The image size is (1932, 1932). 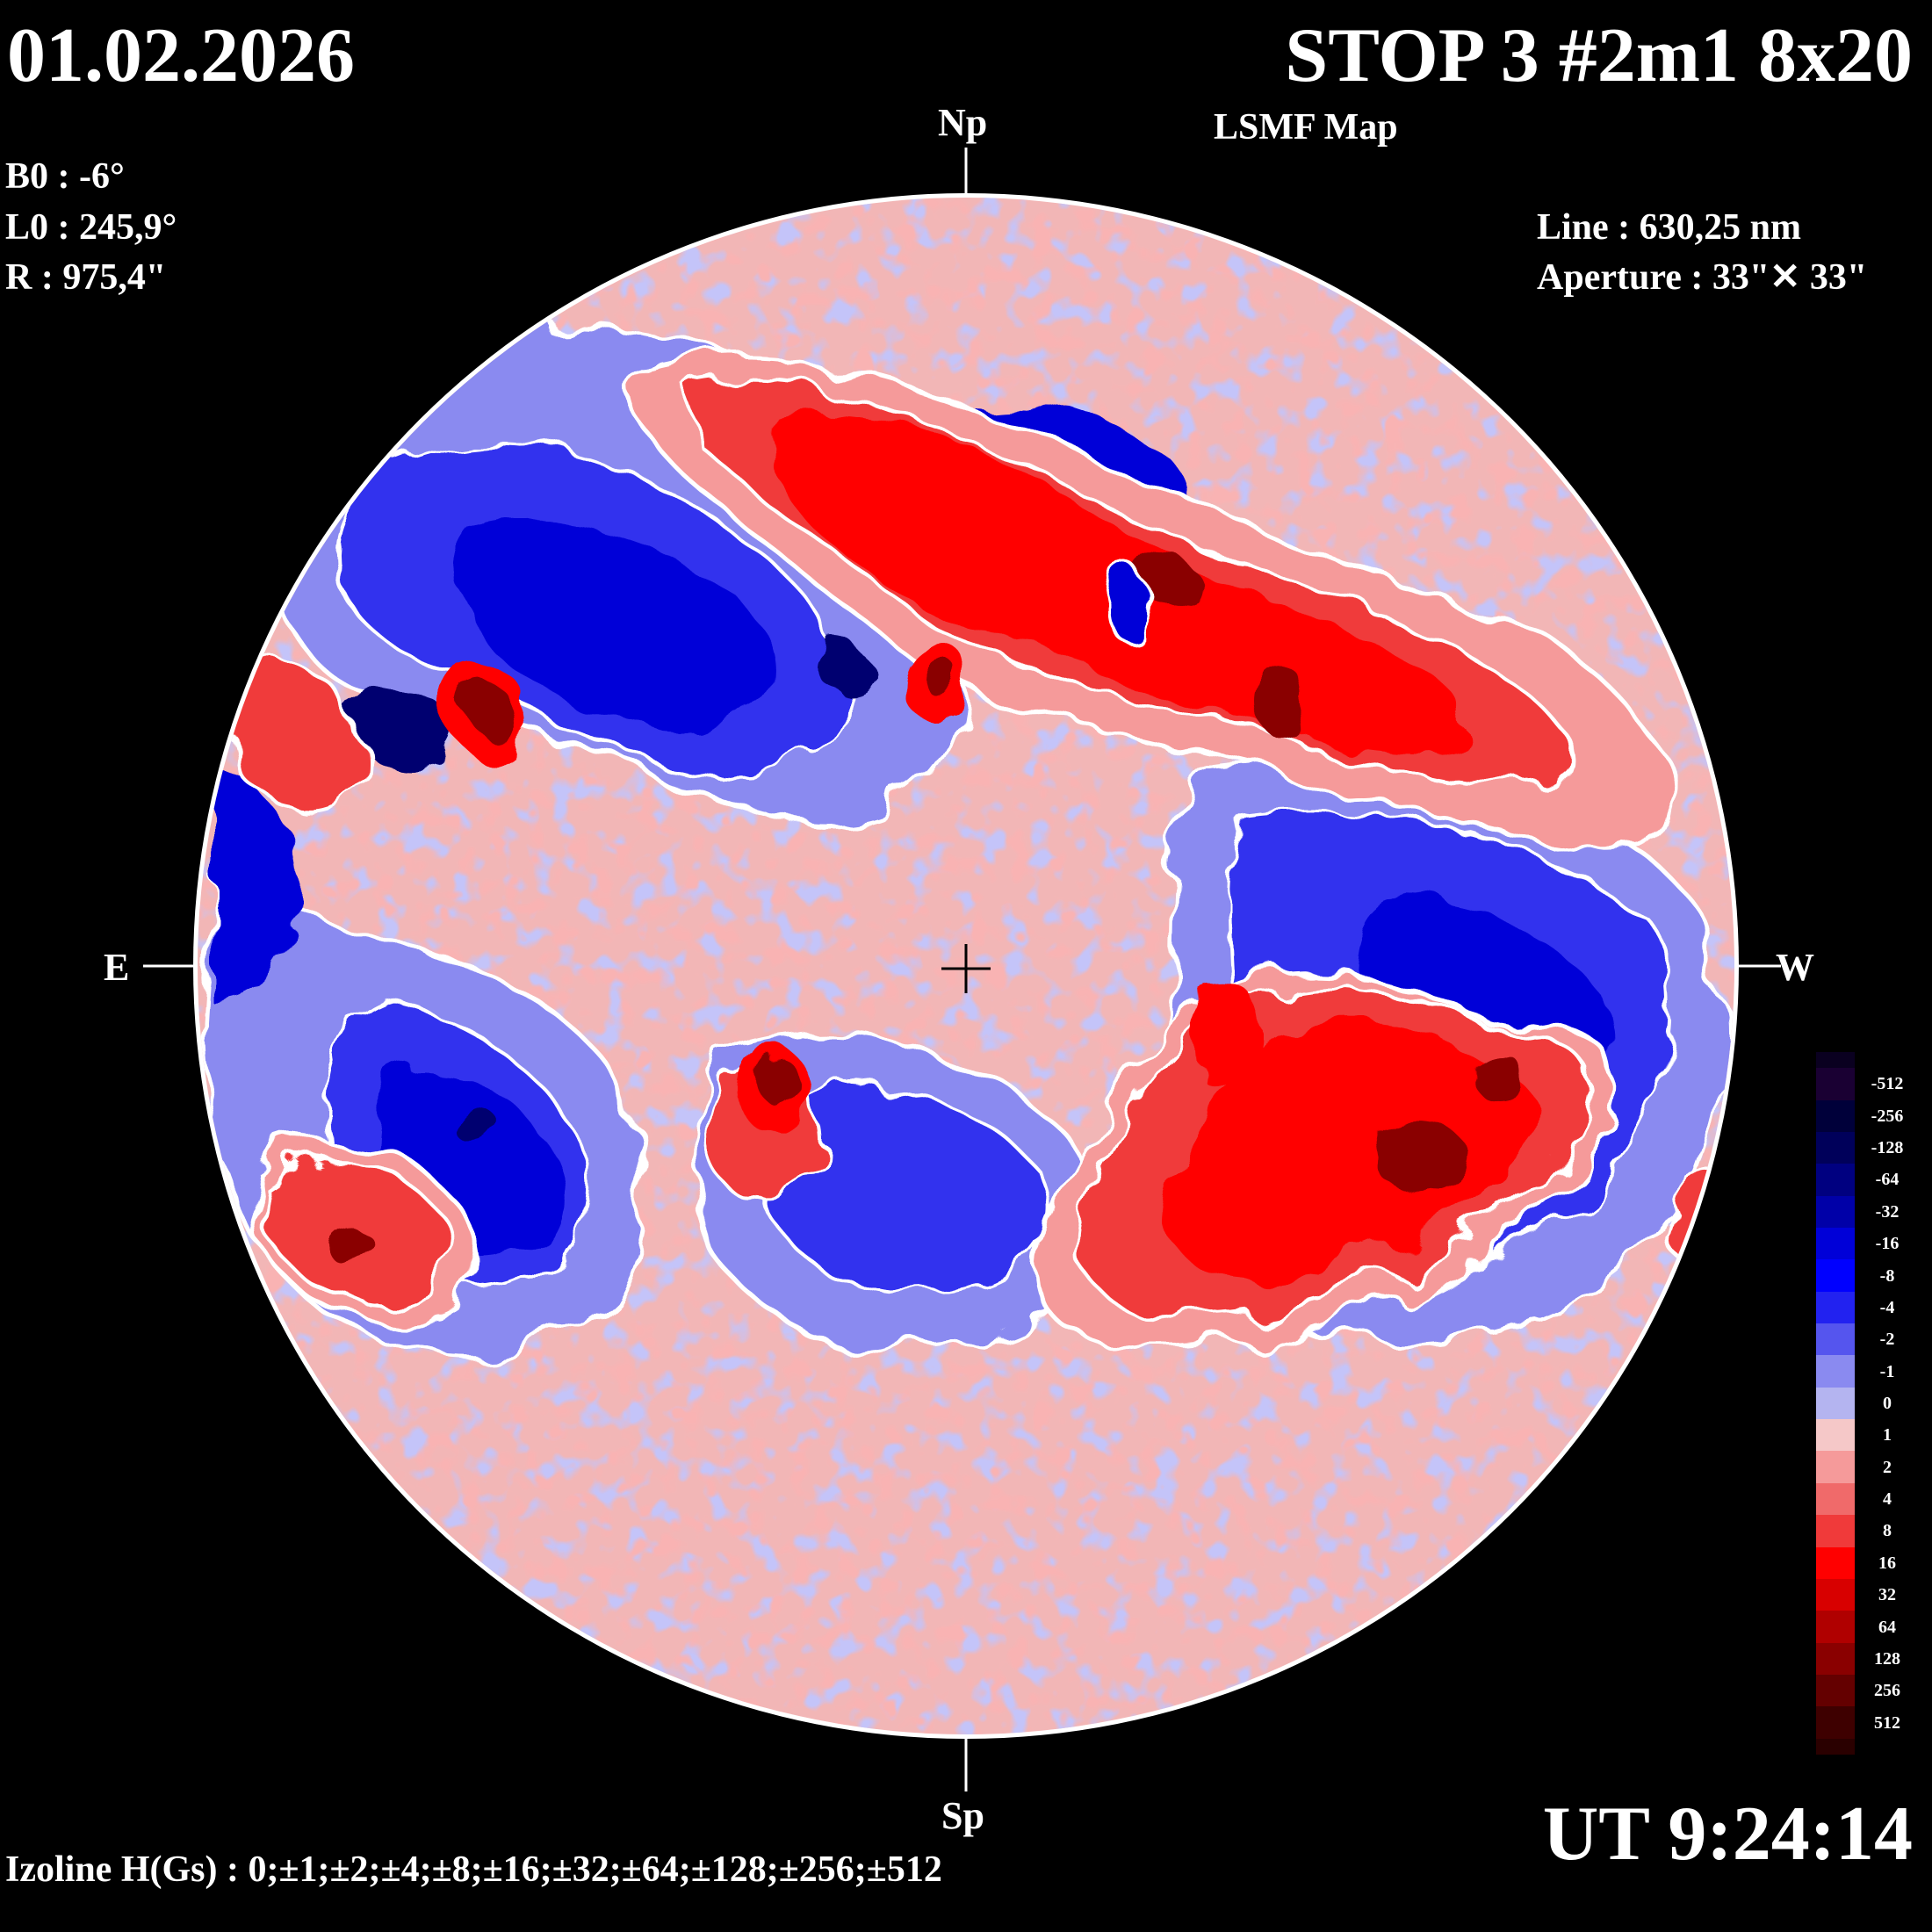 What do you see at coordinates (1887, 1658) in the screenshot?
I see `color-scale-label: 128` at bounding box center [1887, 1658].